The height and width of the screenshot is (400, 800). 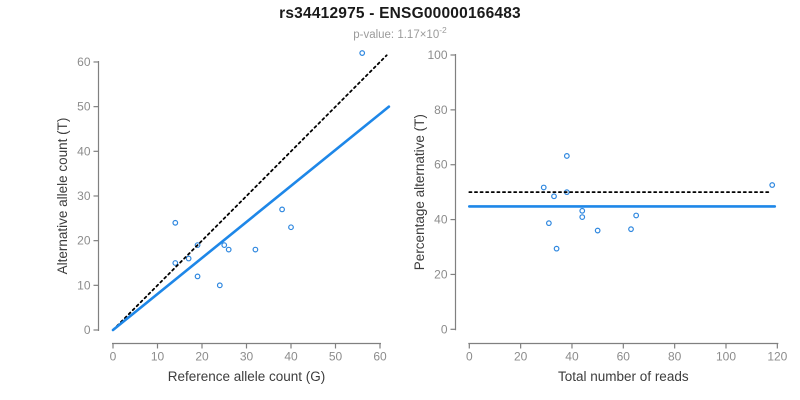 What do you see at coordinates (437, 55) in the screenshot?
I see `y-tick-label: 100` at bounding box center [437, 55].